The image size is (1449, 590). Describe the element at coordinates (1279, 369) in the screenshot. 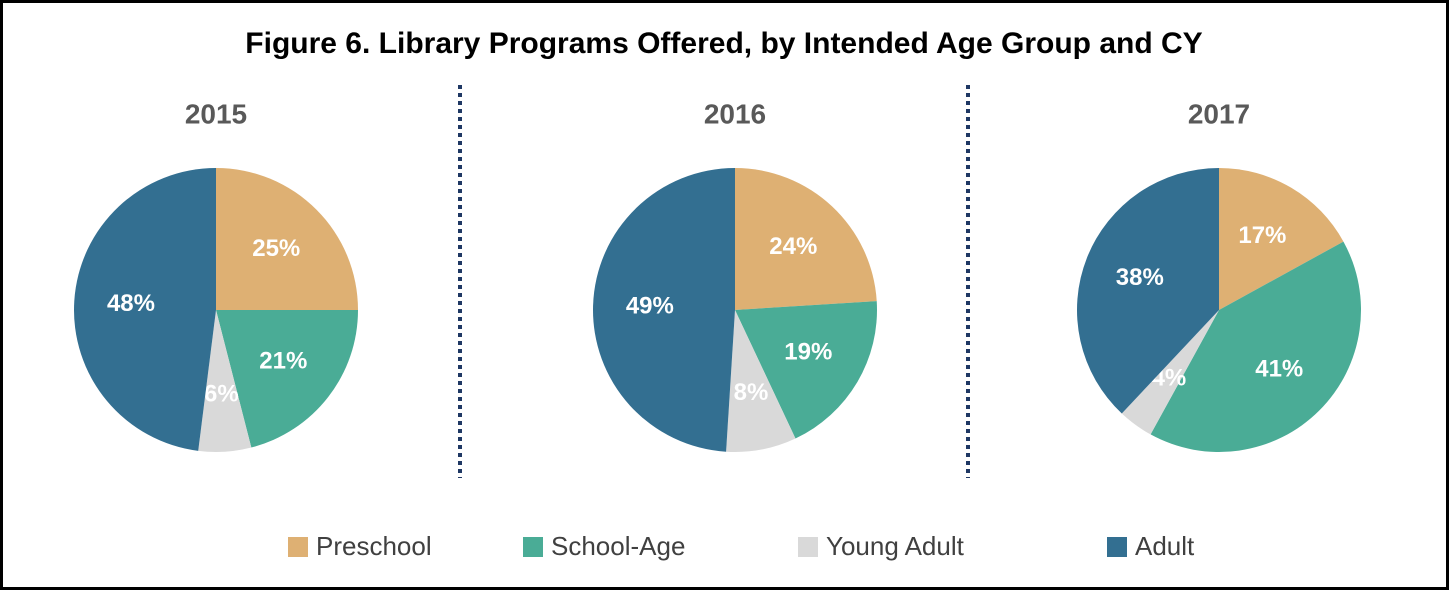

I see `data-label: 41%` at that location.